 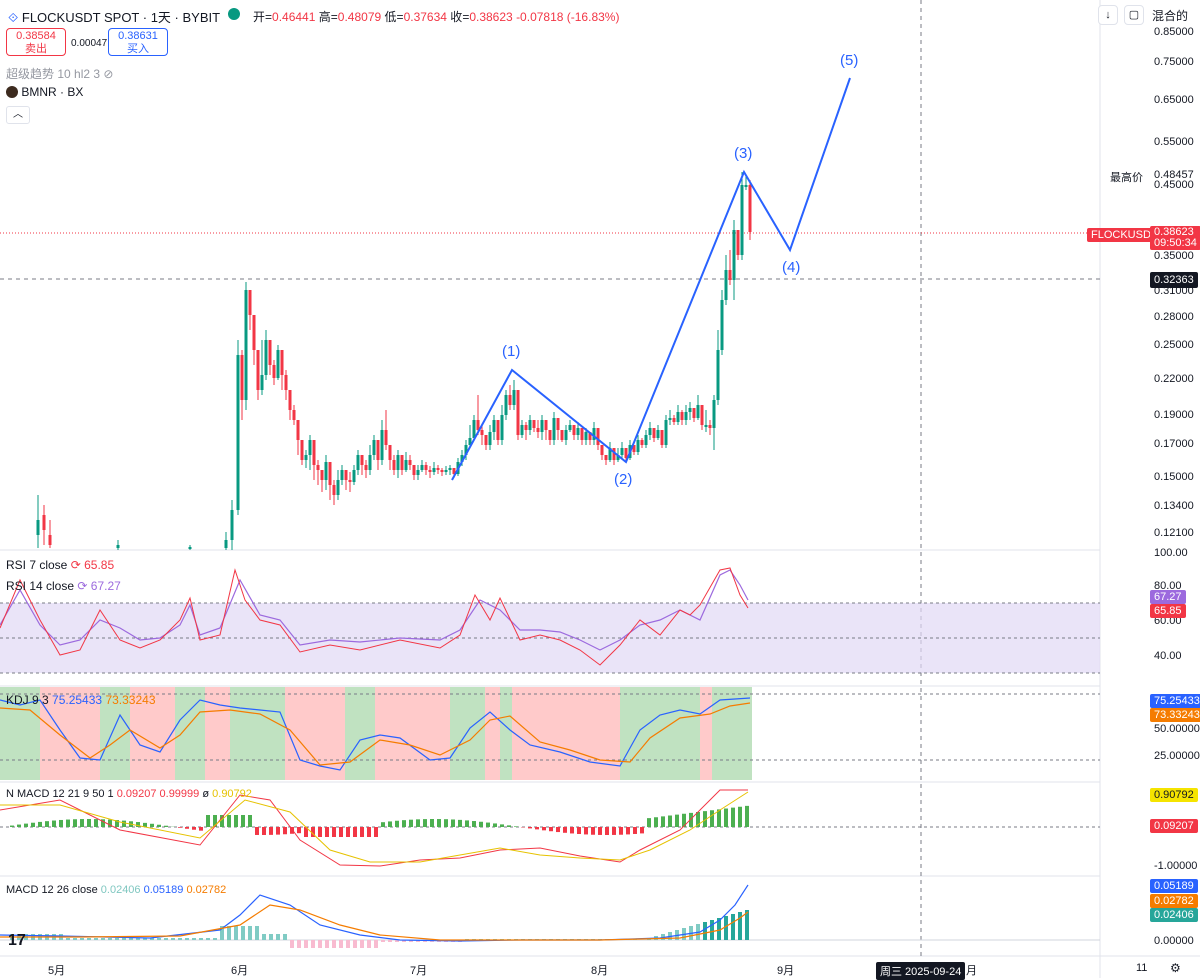 What do you see at coordinates (106, 586) in the screenshot?
I see `rsi14-value: 67.27` at bounding box center [106, 586].